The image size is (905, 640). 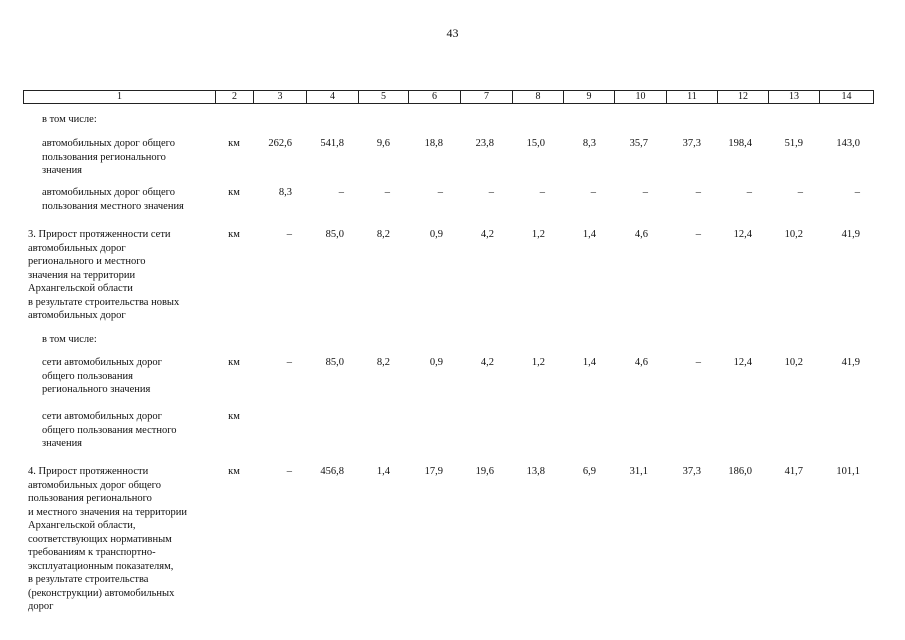 What do you see at coordinates (433, 471) in the screenshot?
I see `value-cell: 17,9` at bounding box center [433, 471].